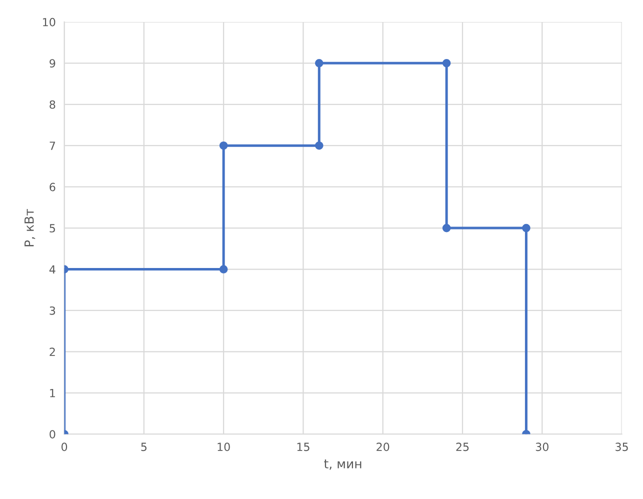  Describe the element at coordinates (52, 269) in the screenshot. I see `y-tick-label: 4` at that location.